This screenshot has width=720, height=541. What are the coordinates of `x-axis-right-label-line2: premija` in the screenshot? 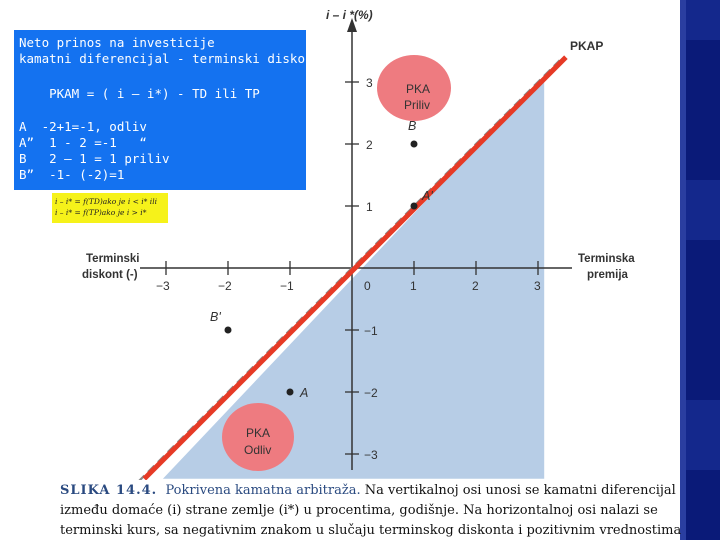 It's located at (608, 275).